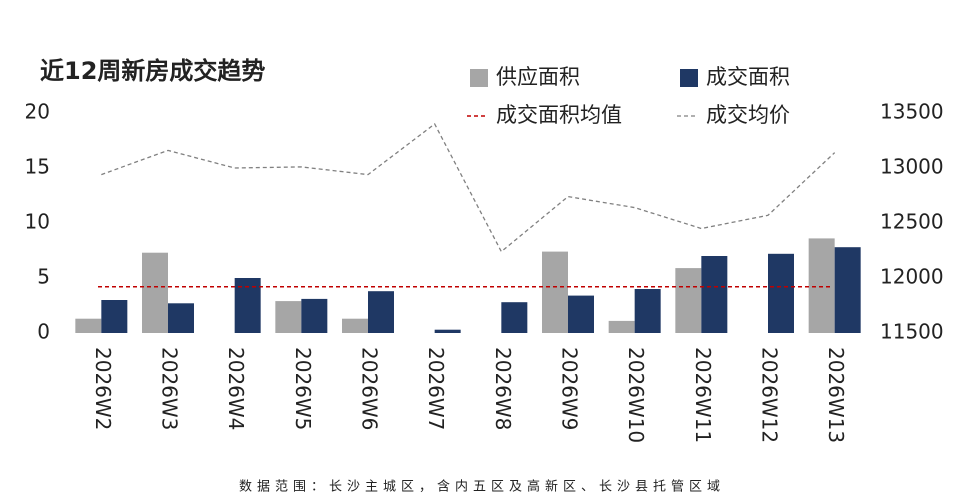 Image resolution: width=965 pixels, height=504 pixels. What do you see at coordinates (37, 222) in the screenshot?
I see `y-tick-label: 10` at bounding box center [37, 222].